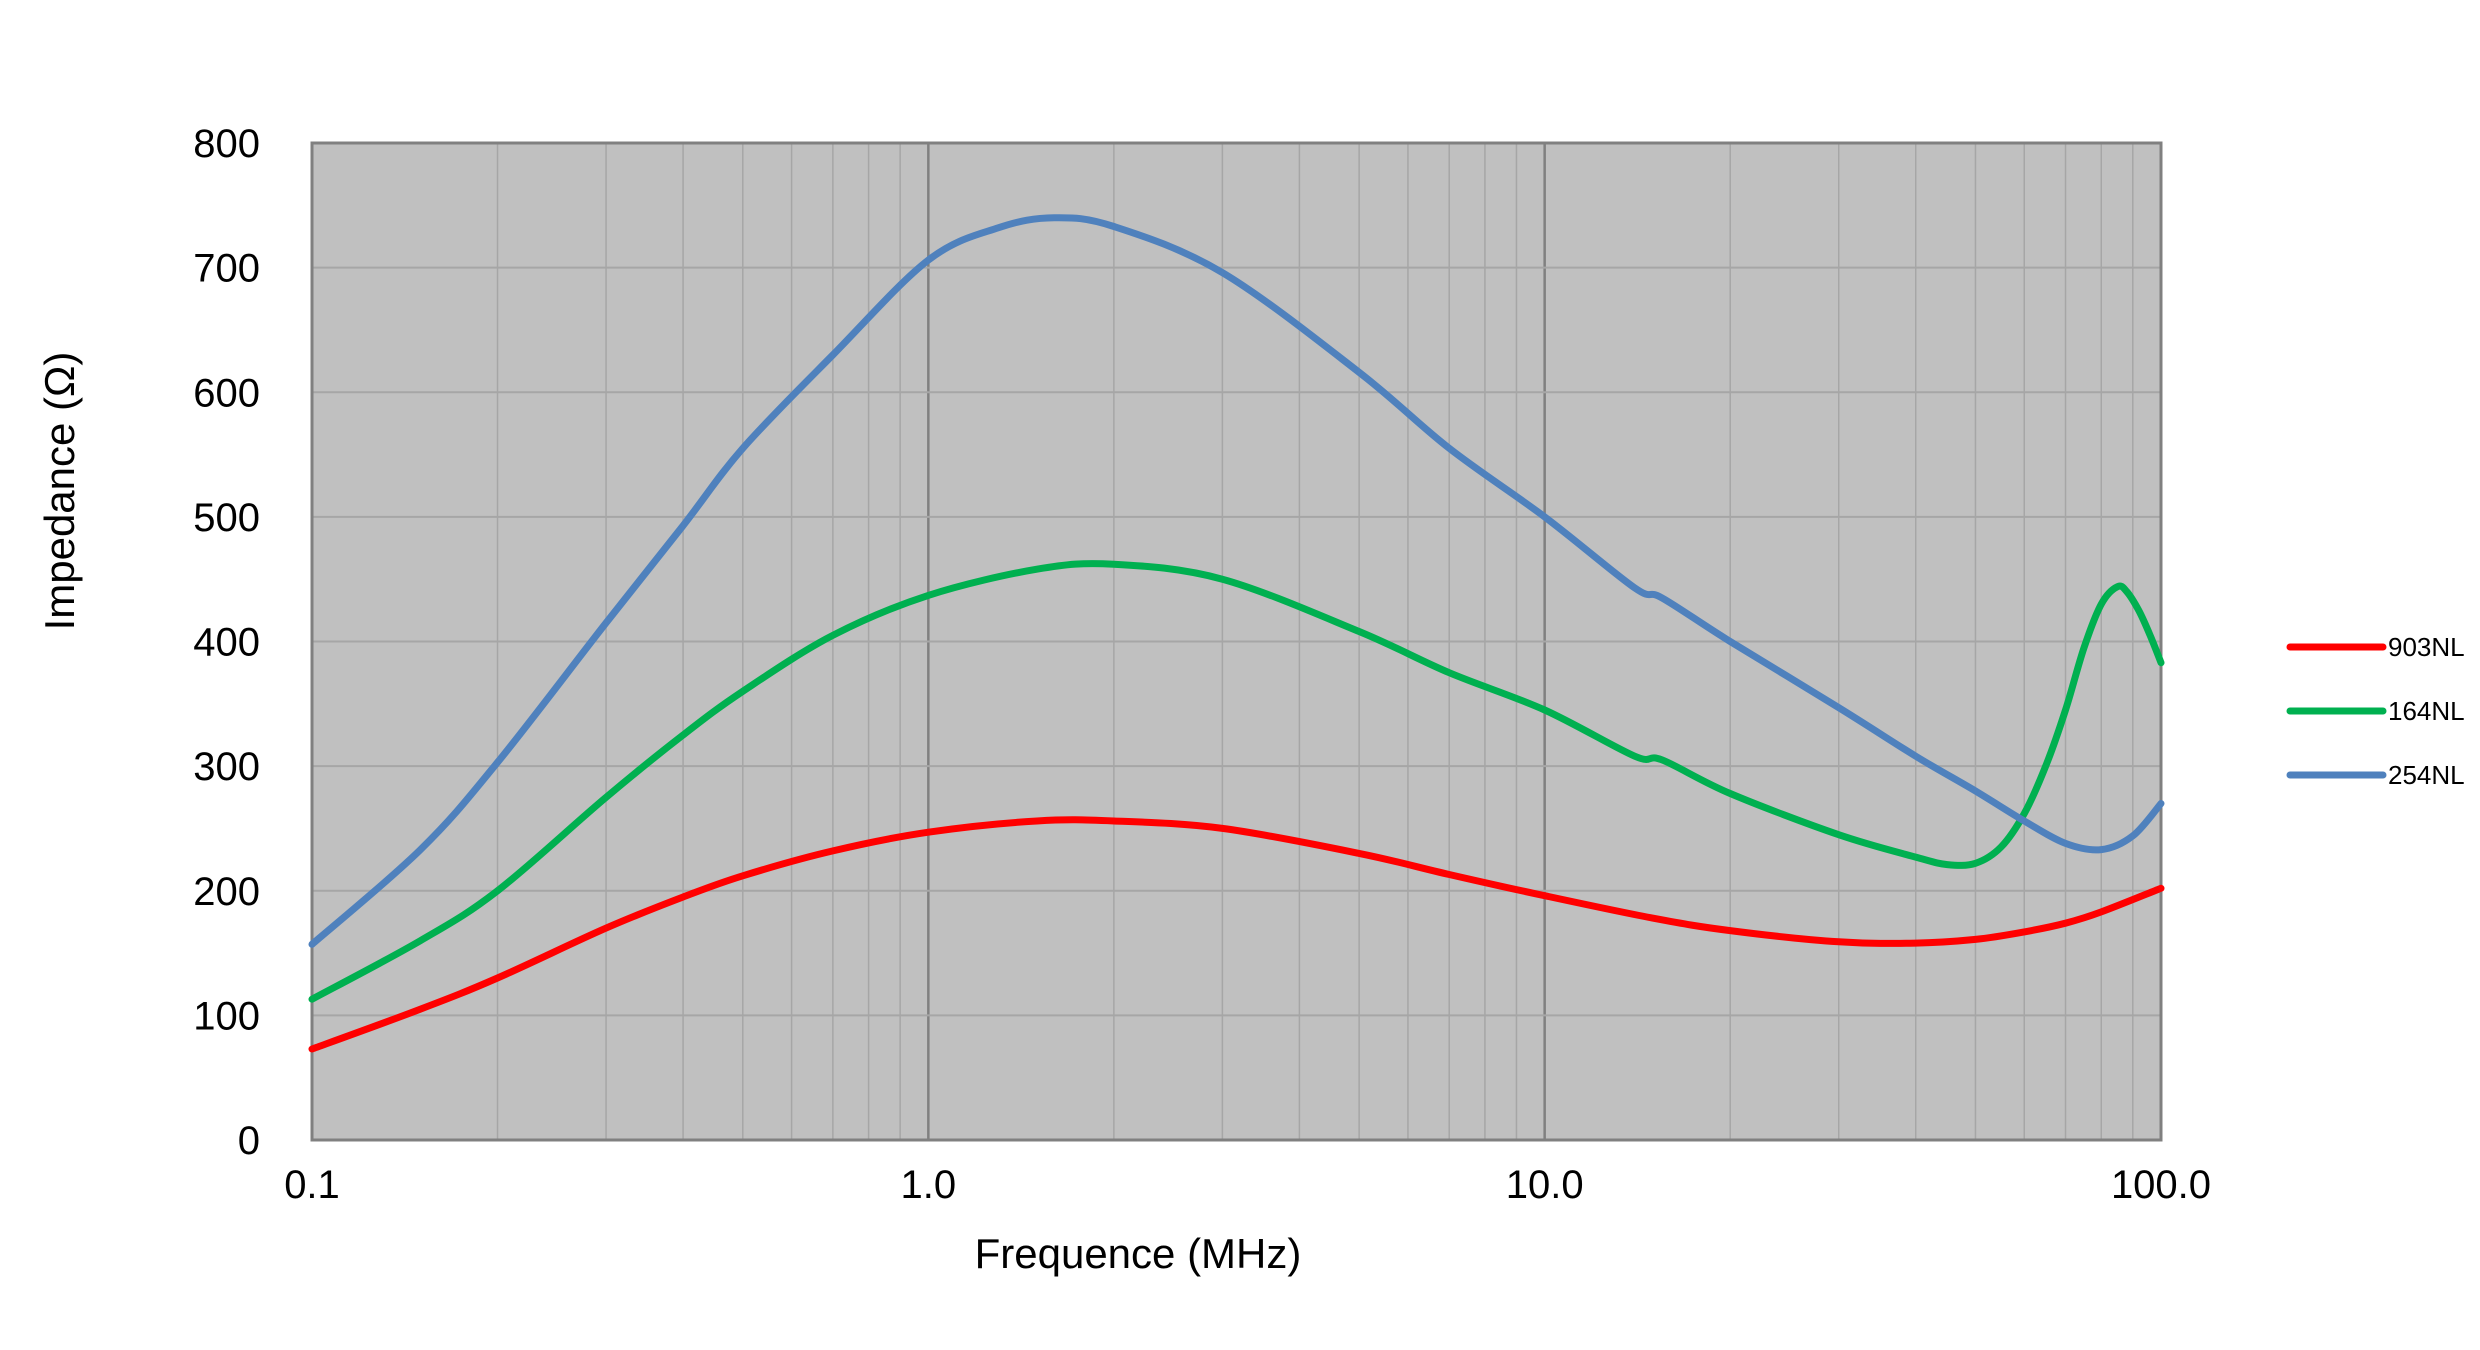  Describe the element at coordinates (2426, 775) in the screenshot. I see `legend-label-254NL: 254NL` at that location.